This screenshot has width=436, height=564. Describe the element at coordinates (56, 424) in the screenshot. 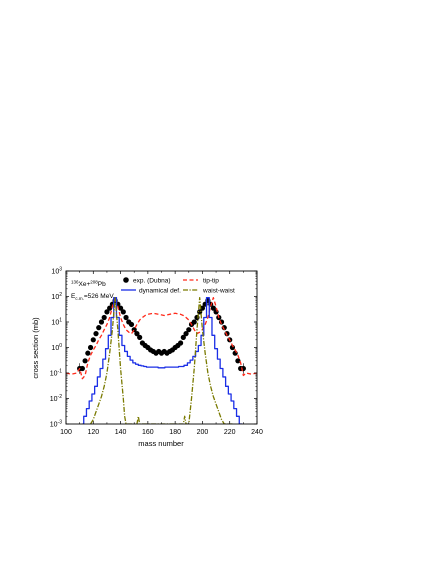

I see `y-tick-label: 10⁻³` at that location.